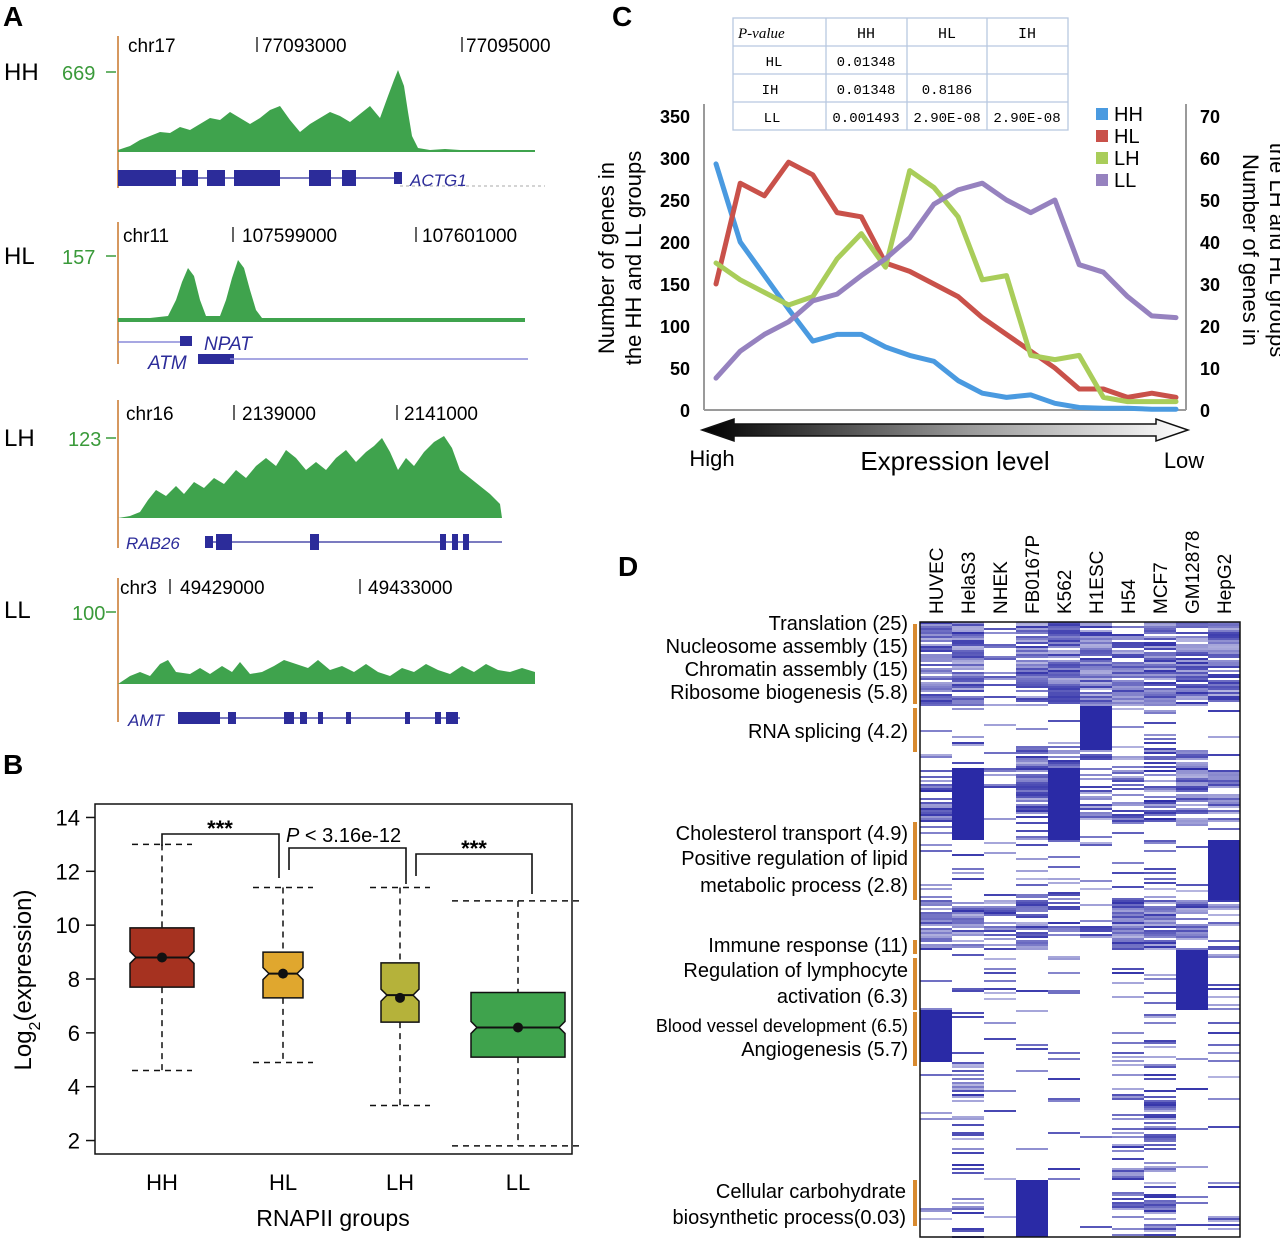 The width and height of the screenshot is (1280, 1239). What do you see at coordinates (1205, 411) in the screenshot?
I see `right-tick-label: 0` at bounding box center [1205, 411].